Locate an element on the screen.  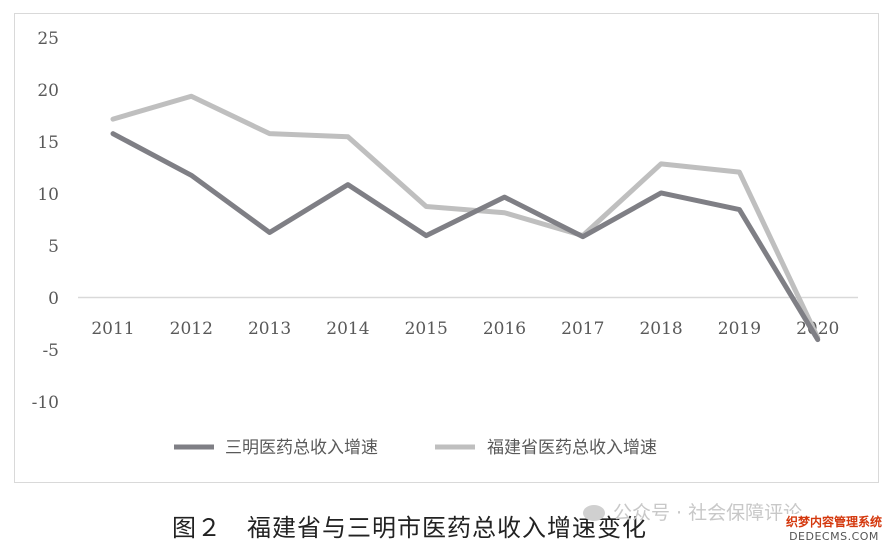
x-tick-label: 2015 is located at coordinates (426, 329).